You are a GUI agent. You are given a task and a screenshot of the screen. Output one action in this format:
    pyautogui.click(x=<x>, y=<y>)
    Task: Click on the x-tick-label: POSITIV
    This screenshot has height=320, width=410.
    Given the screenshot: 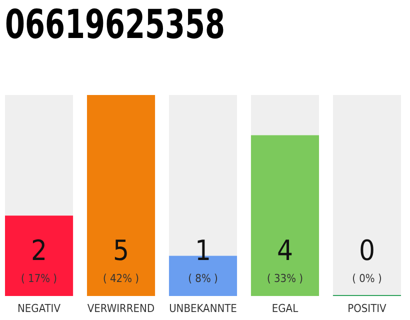 What is the action you would take?
    pyautogui.click(x=367, y=308)
    